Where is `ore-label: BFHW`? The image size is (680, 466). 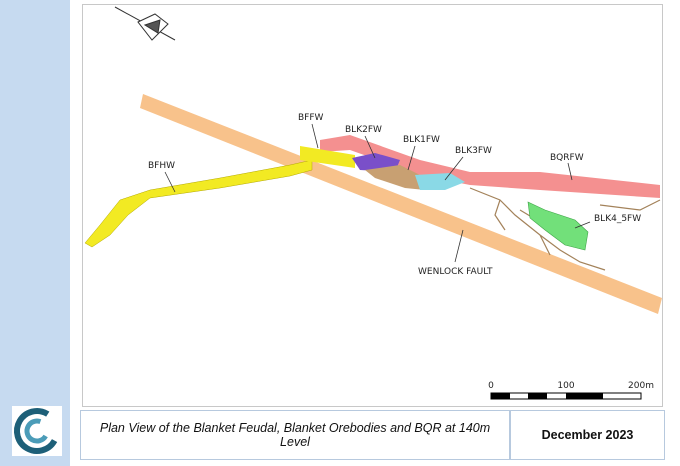
ore-label: BFHW is located at coordinates (161, 166).